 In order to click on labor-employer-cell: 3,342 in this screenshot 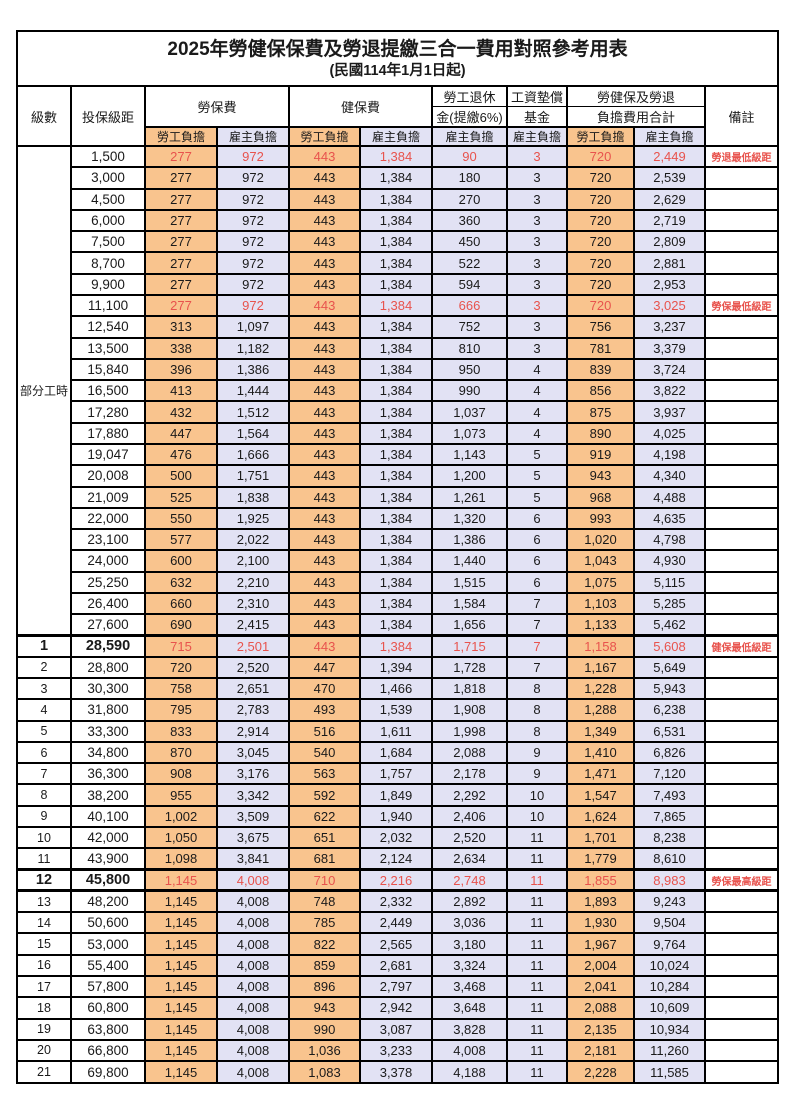, I will do `click(253, 795)`.